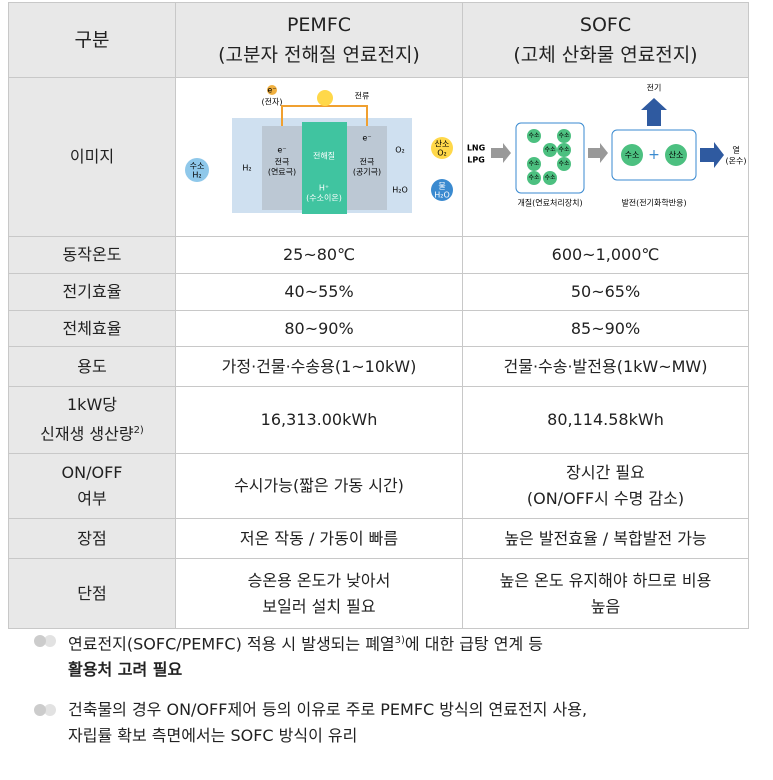 Image resolution: width=773 pixels, height=780 pixels. Describe the element at coordinates (92, 292) in the screenshot. I see `row-label: 전기효율` at that location.